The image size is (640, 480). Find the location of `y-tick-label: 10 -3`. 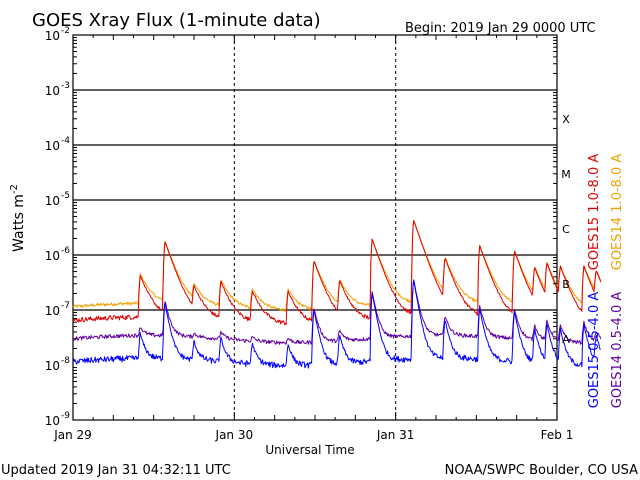

y-tick-label: 10 -3 is located at coordinates (57, 89).